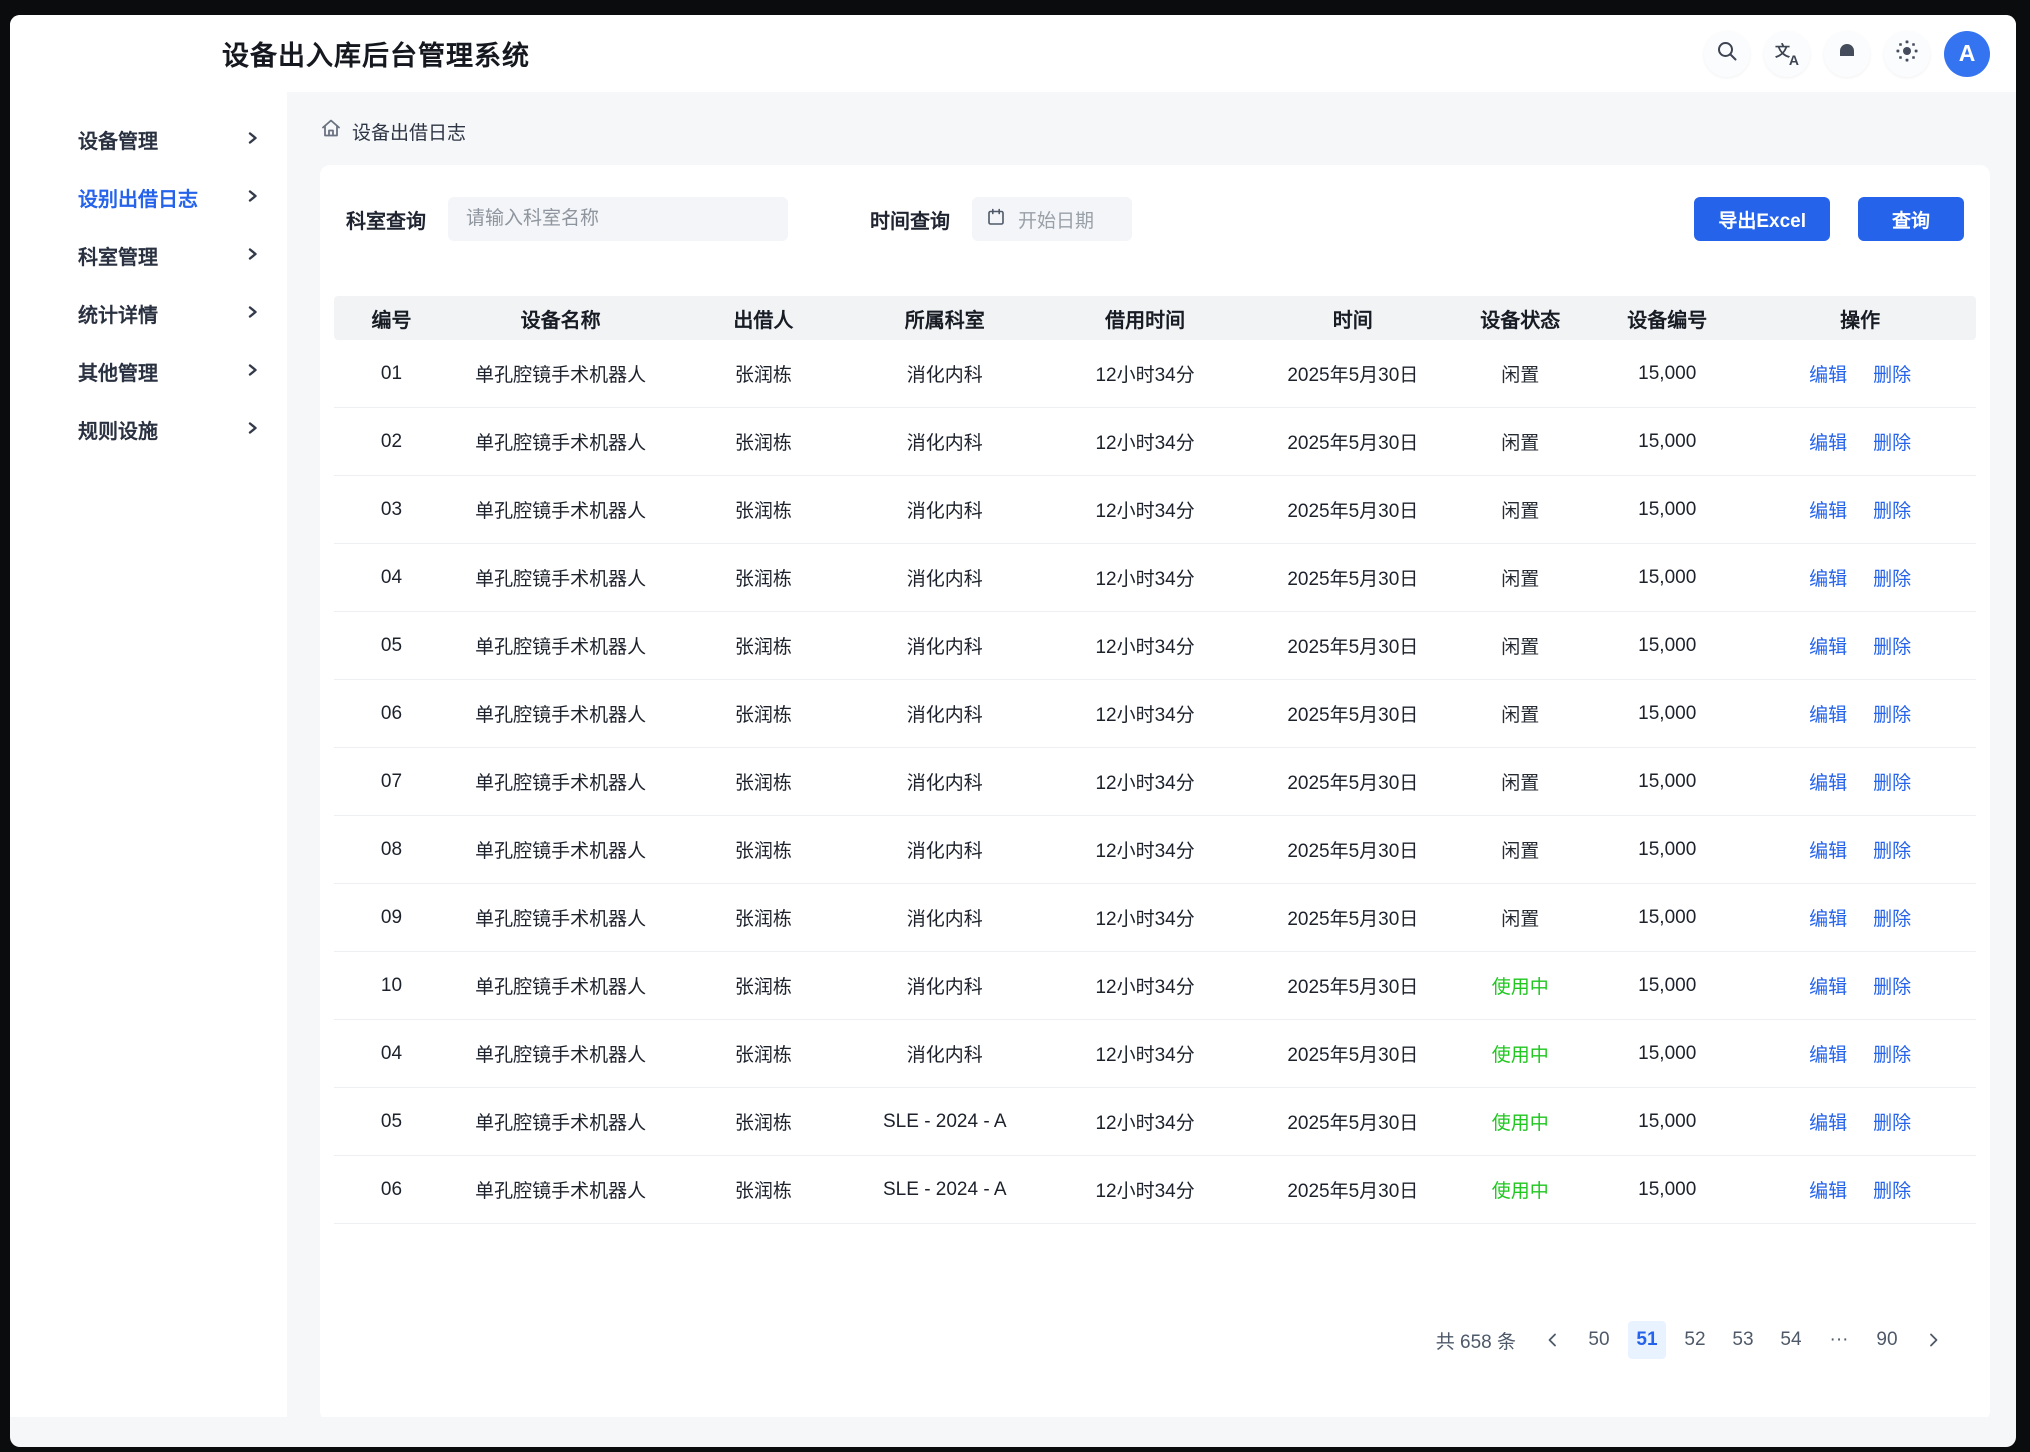 The height and width of the screenshot is (1452, 2030). What do you see at coordinates (391, 577) in the screenshot?
I see `cell-id: 04` at bounding box center [391, 577].